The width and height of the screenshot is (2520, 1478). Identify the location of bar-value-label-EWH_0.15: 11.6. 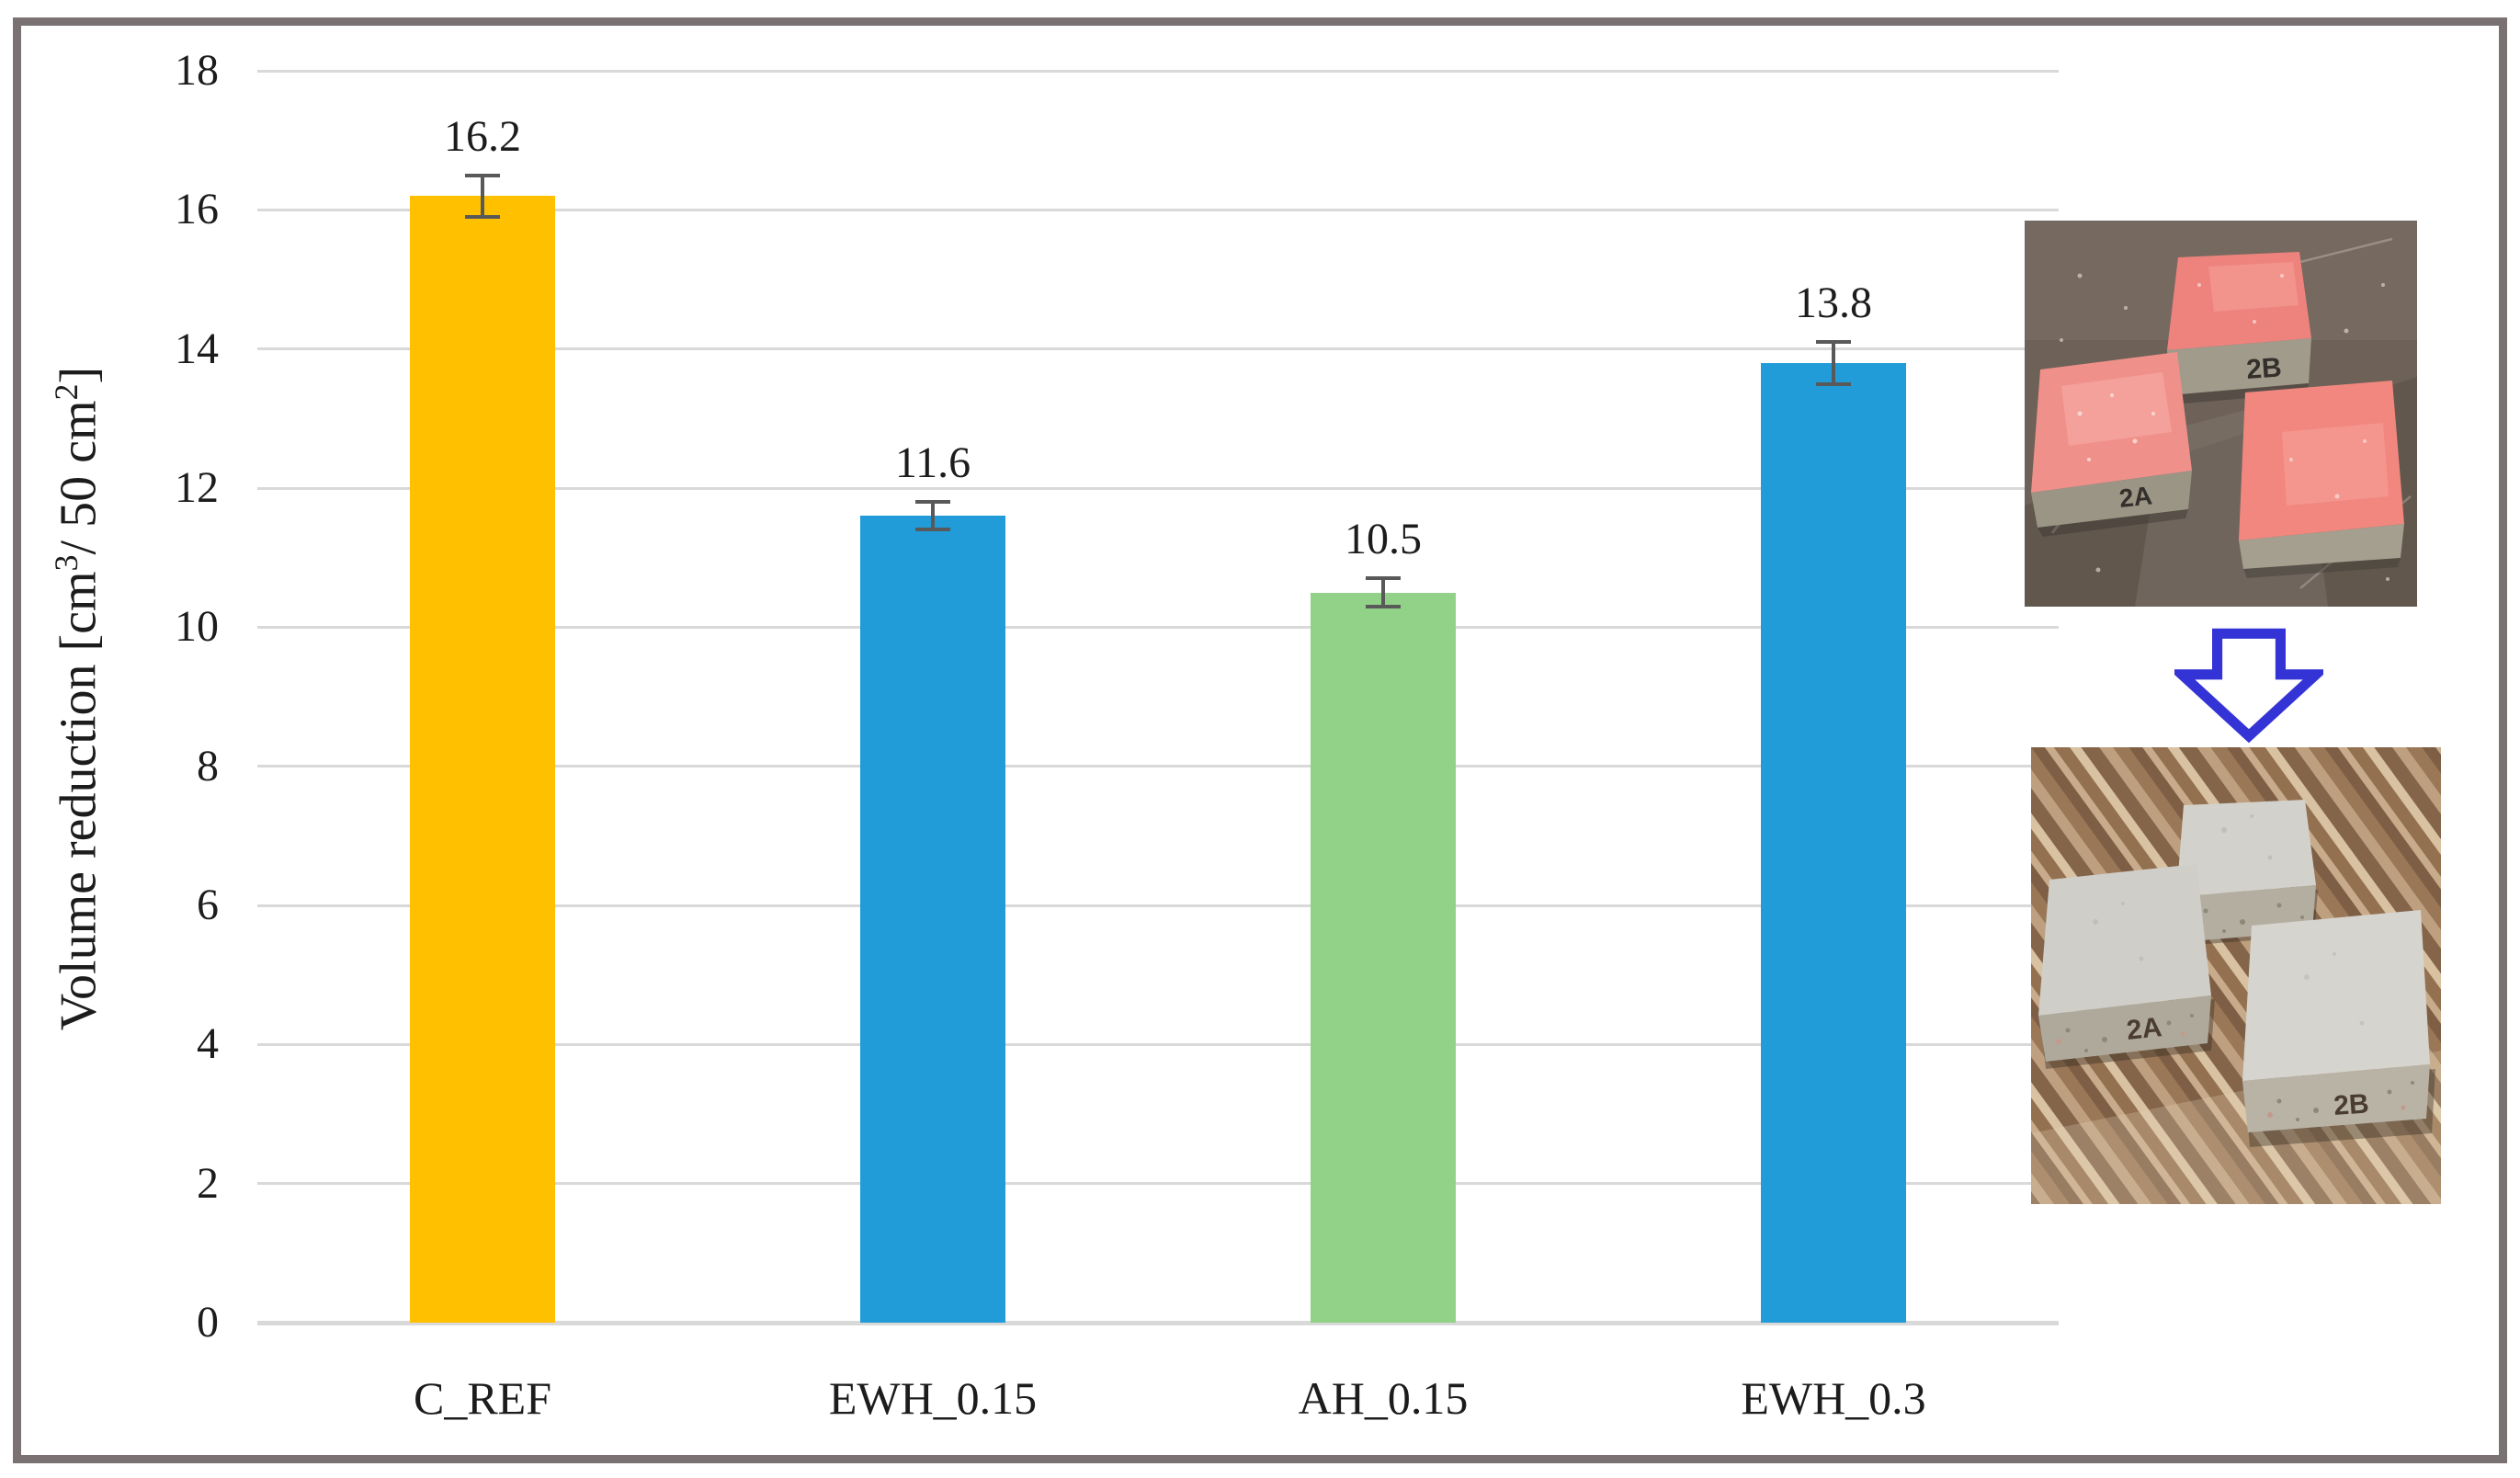
(932, 463).